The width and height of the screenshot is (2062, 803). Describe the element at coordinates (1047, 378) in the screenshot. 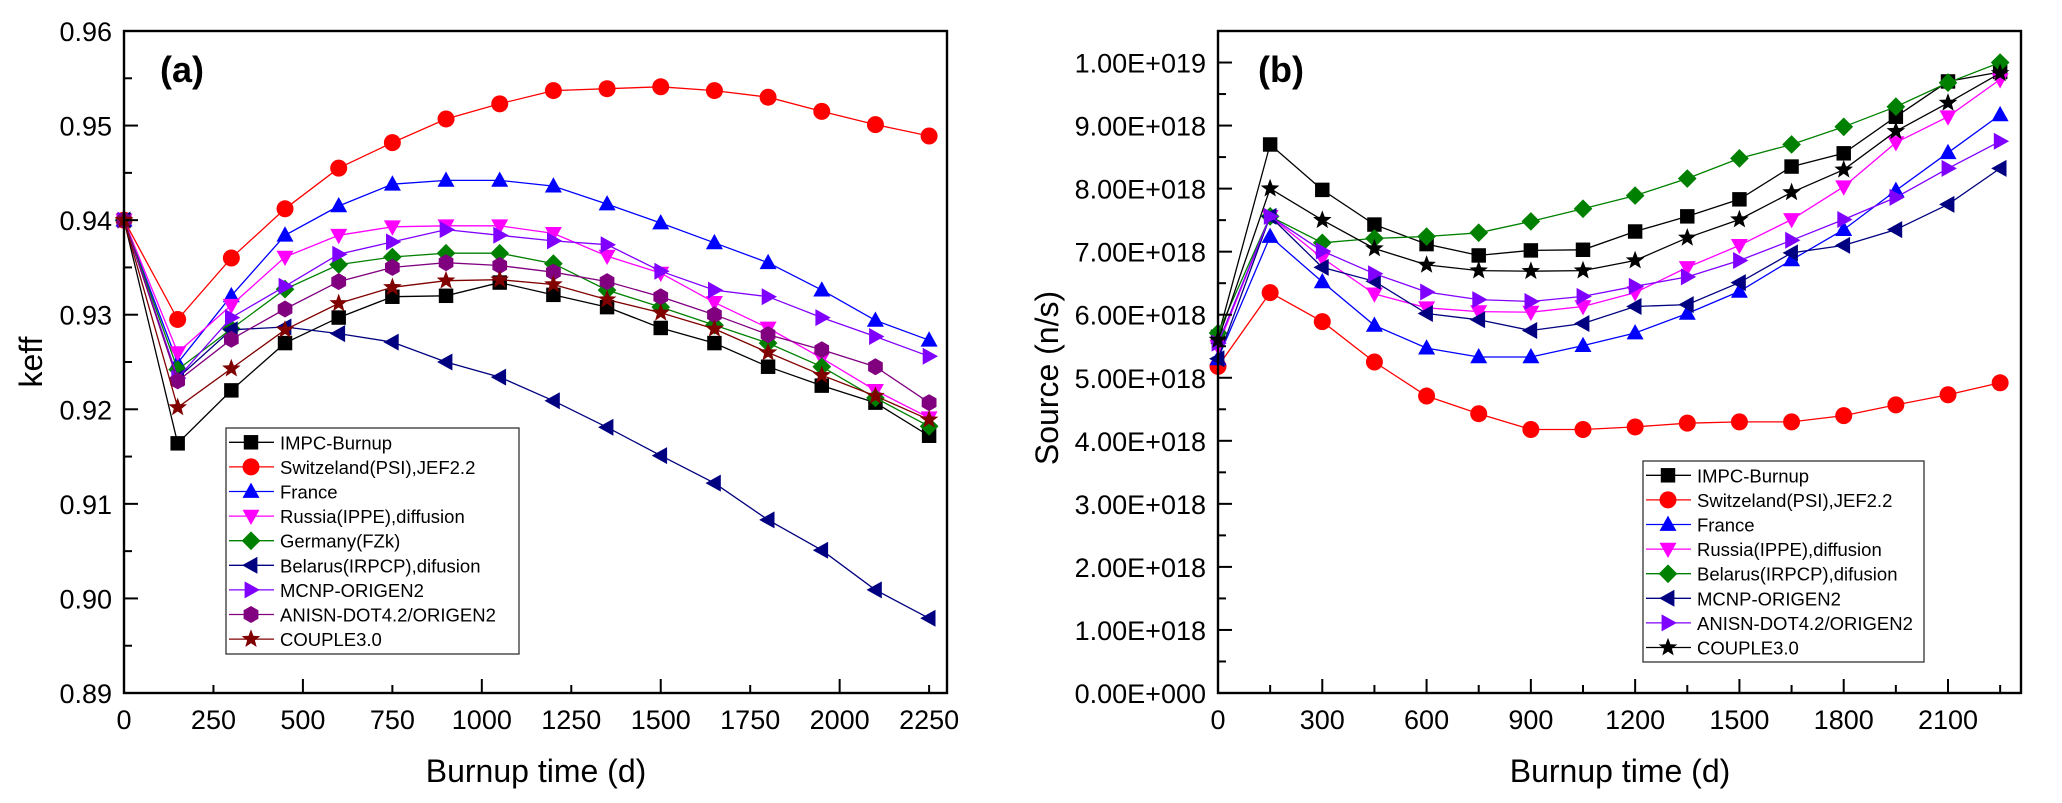

I see `panel-b-y-axis-title: Source (n/s)` at that location.